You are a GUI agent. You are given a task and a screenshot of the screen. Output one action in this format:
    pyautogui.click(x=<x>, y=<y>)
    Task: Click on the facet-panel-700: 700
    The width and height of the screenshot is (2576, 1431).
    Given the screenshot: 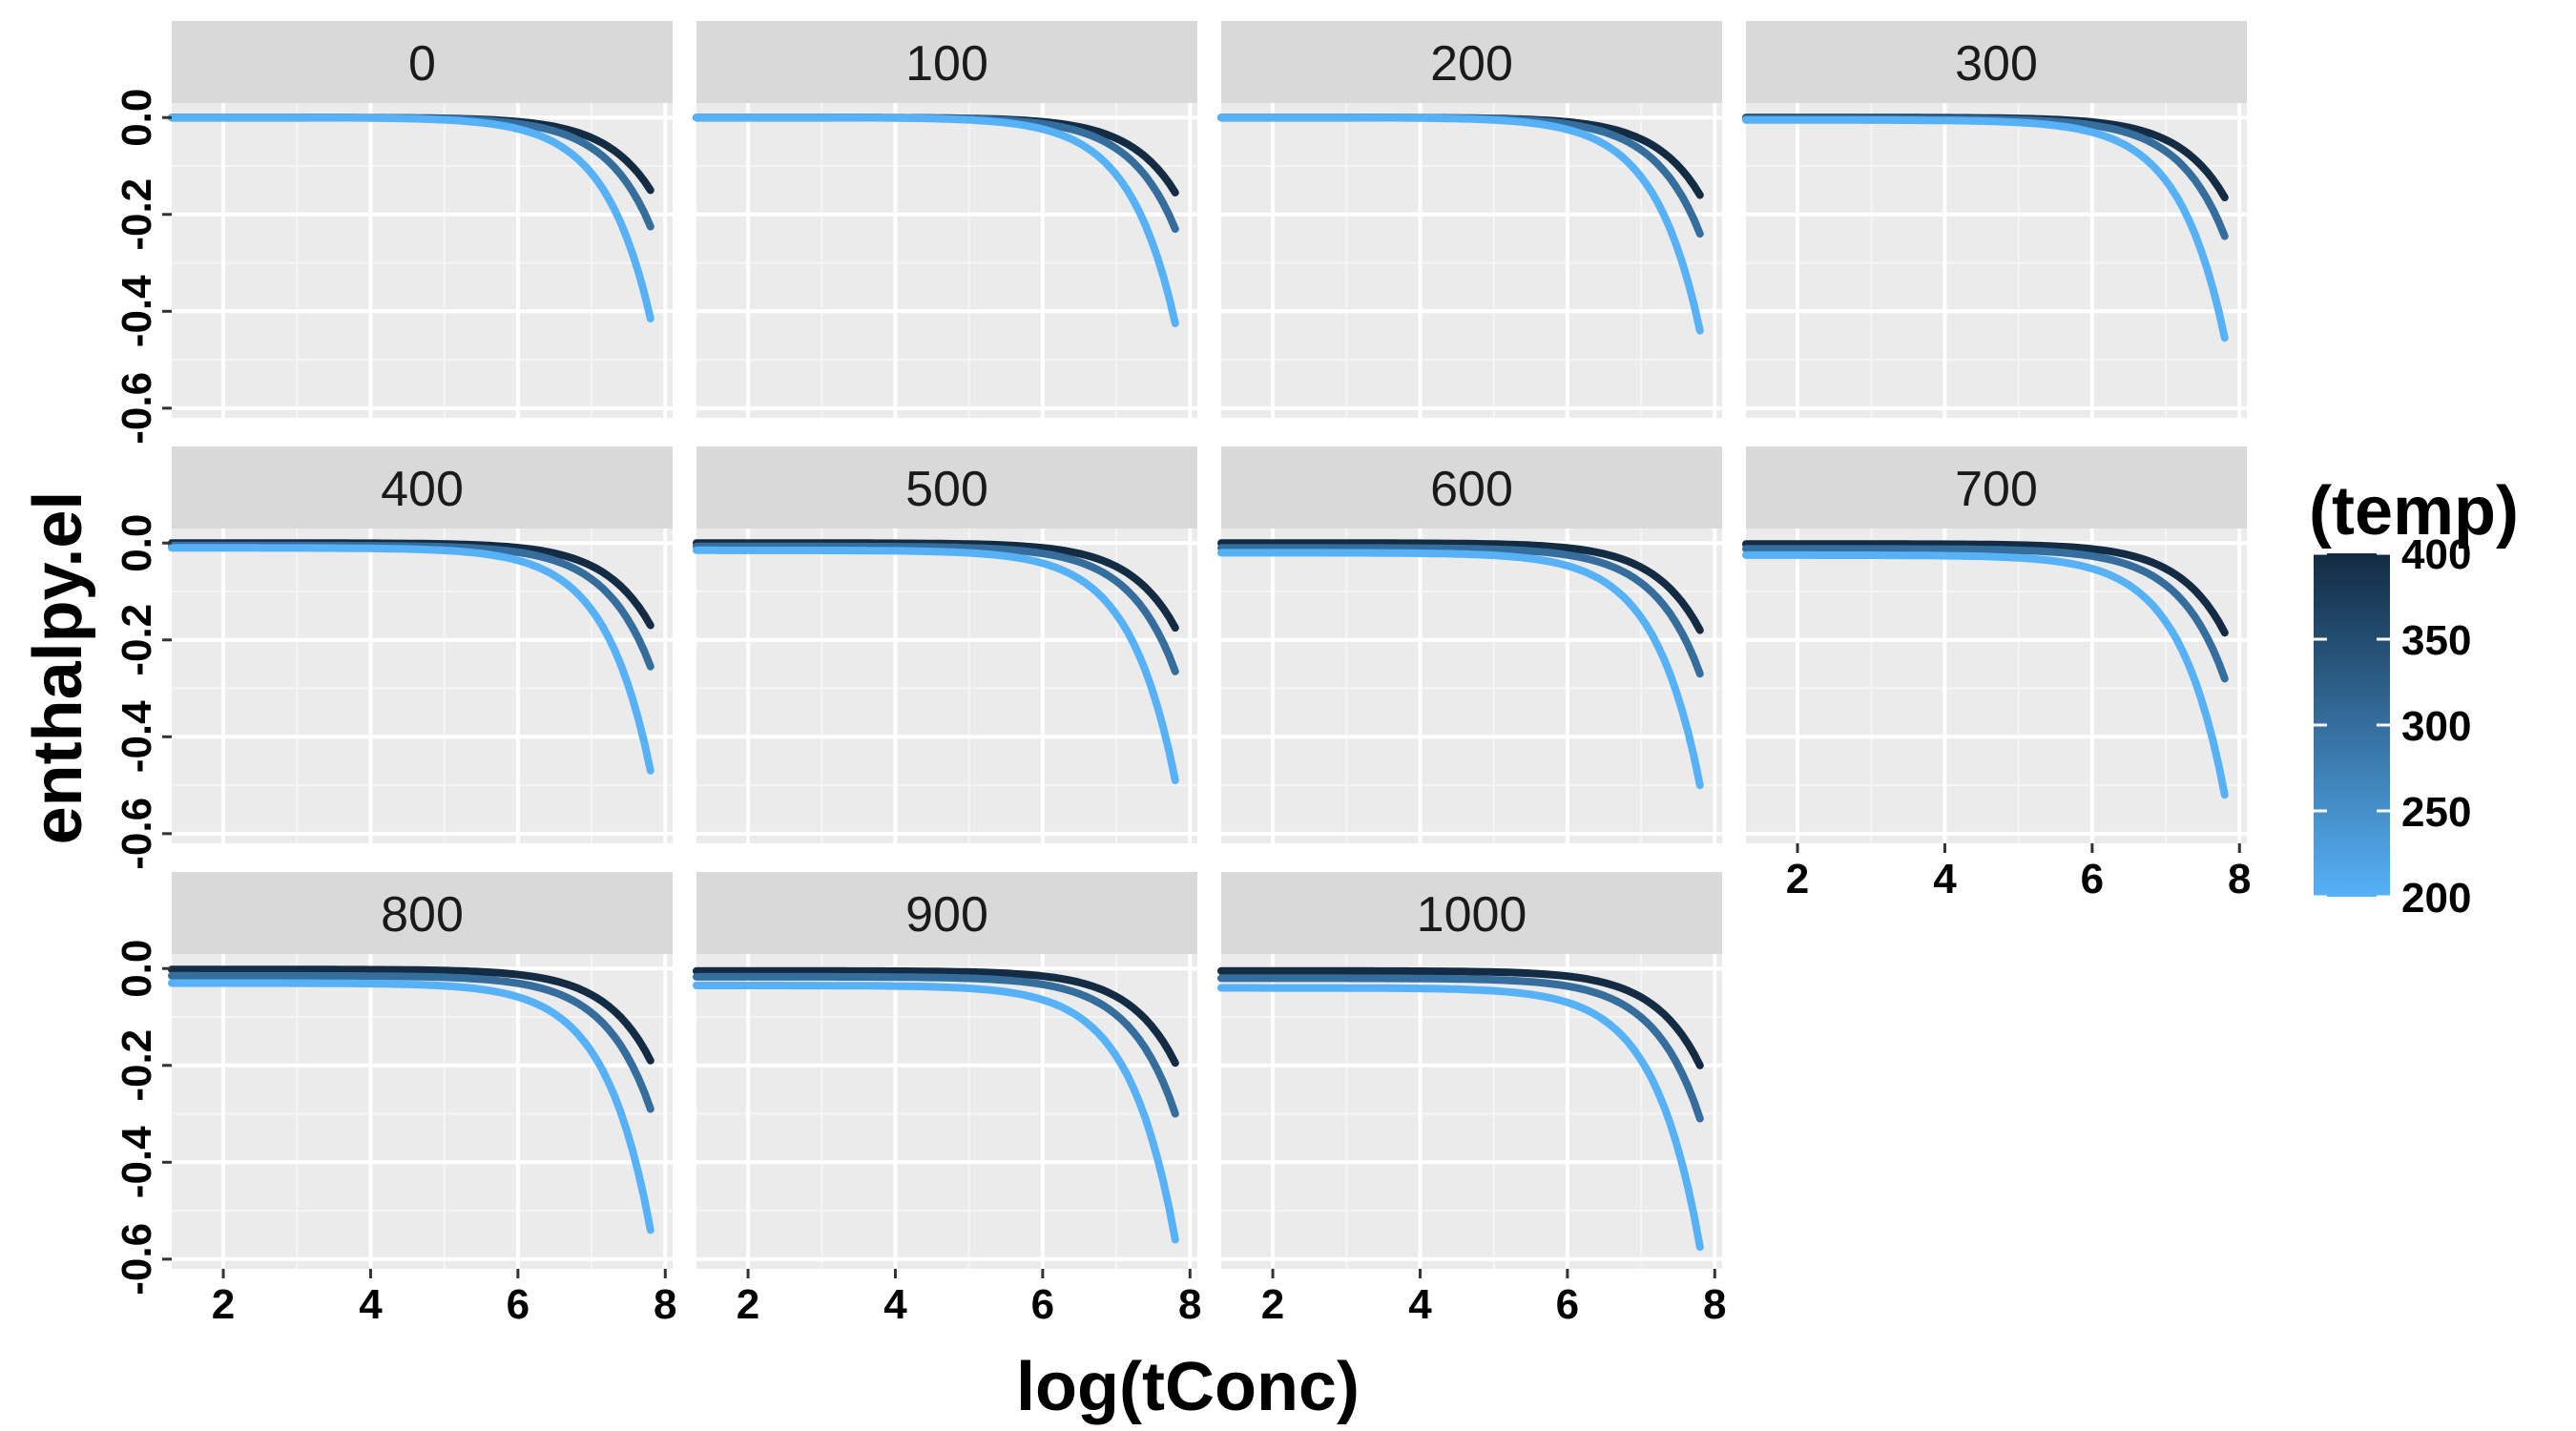 What is the action you would take?
    pyautogui.click(x=1994, y=644)
    